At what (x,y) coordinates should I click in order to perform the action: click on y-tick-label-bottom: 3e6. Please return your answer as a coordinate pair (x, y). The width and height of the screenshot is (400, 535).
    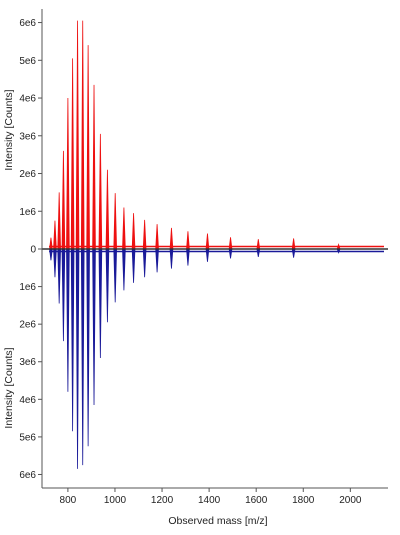
    Looking at the image, I should click on (27, 362).